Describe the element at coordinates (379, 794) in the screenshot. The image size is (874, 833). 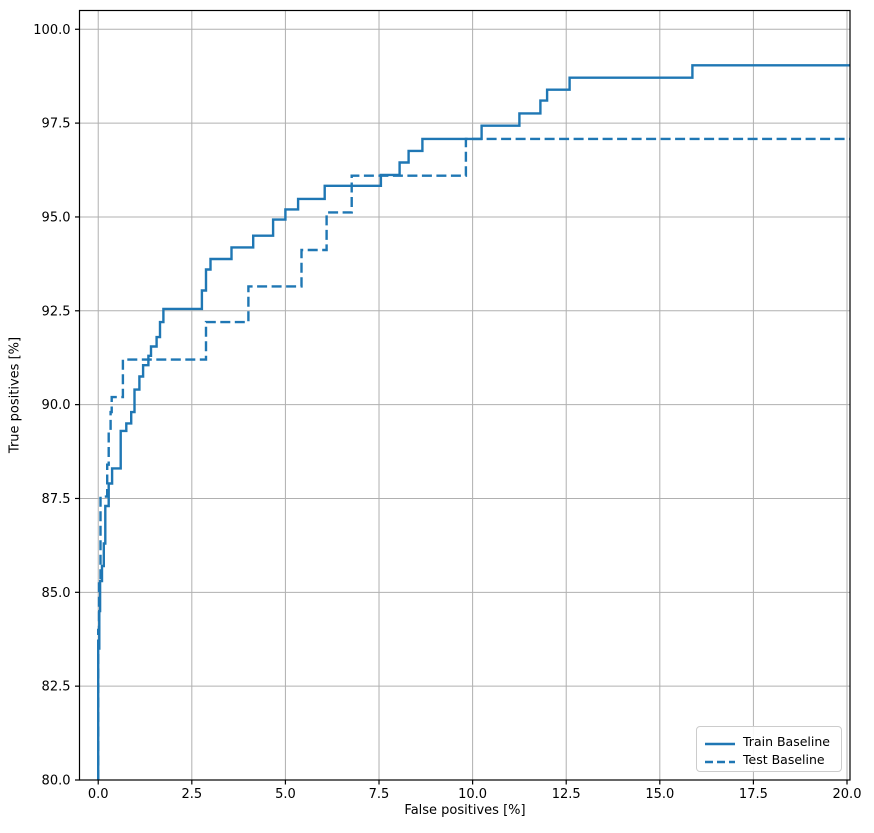
I see `x-tick-label: 7.5` at that location.